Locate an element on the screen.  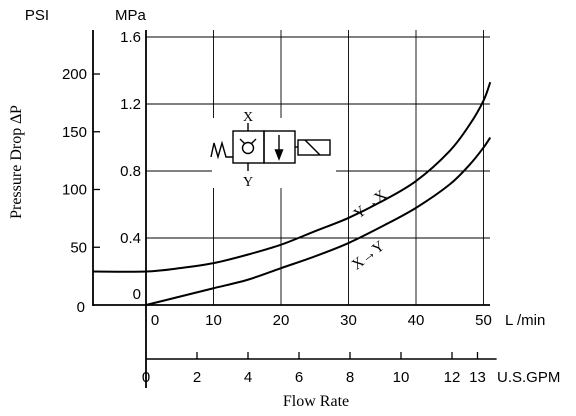
mpa-tick-label: 1.6 is located at coordinates (130, 37).